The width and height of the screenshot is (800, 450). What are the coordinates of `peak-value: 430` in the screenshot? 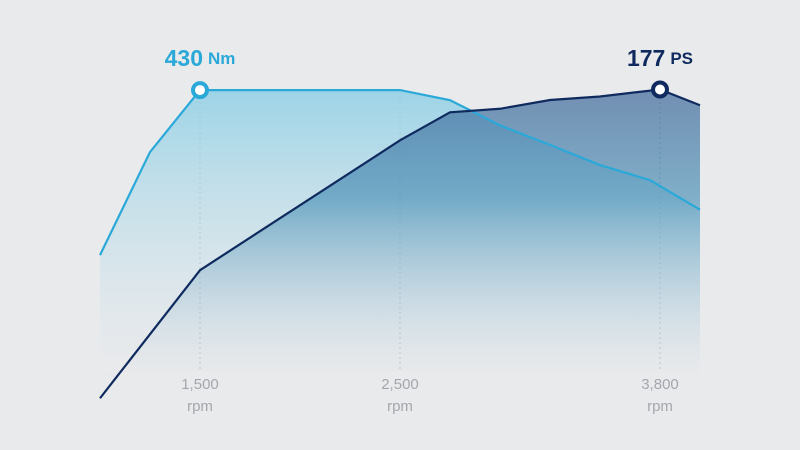 It's located at (184, 58).